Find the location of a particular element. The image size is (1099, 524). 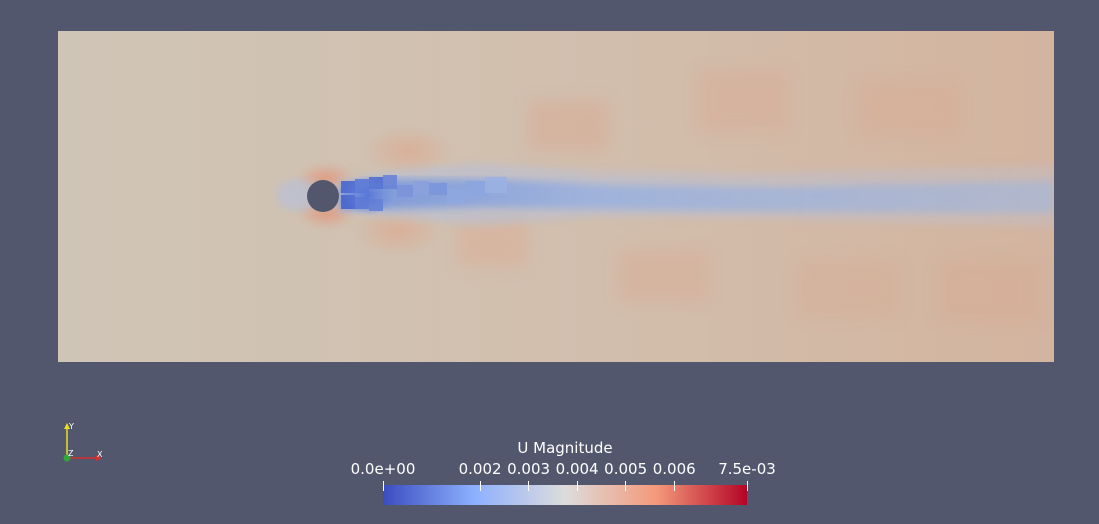

color-legend-tick-label: 0.0e+00 is located at coordinates (383, 469).